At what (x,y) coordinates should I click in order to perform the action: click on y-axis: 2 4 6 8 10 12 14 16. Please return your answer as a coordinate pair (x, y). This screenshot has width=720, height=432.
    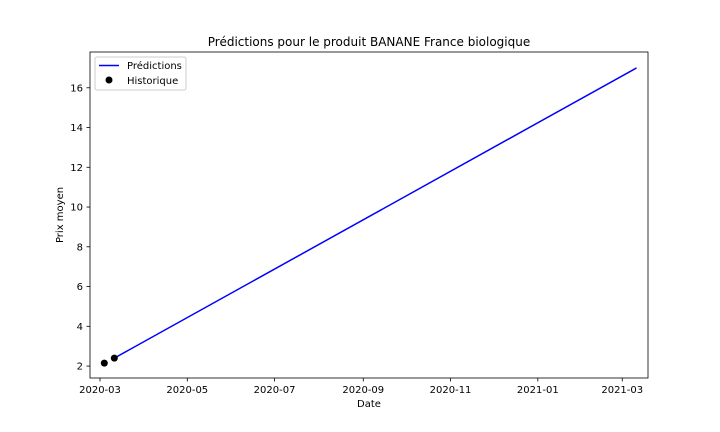
    Looking at the image, I should click on (80, 228).